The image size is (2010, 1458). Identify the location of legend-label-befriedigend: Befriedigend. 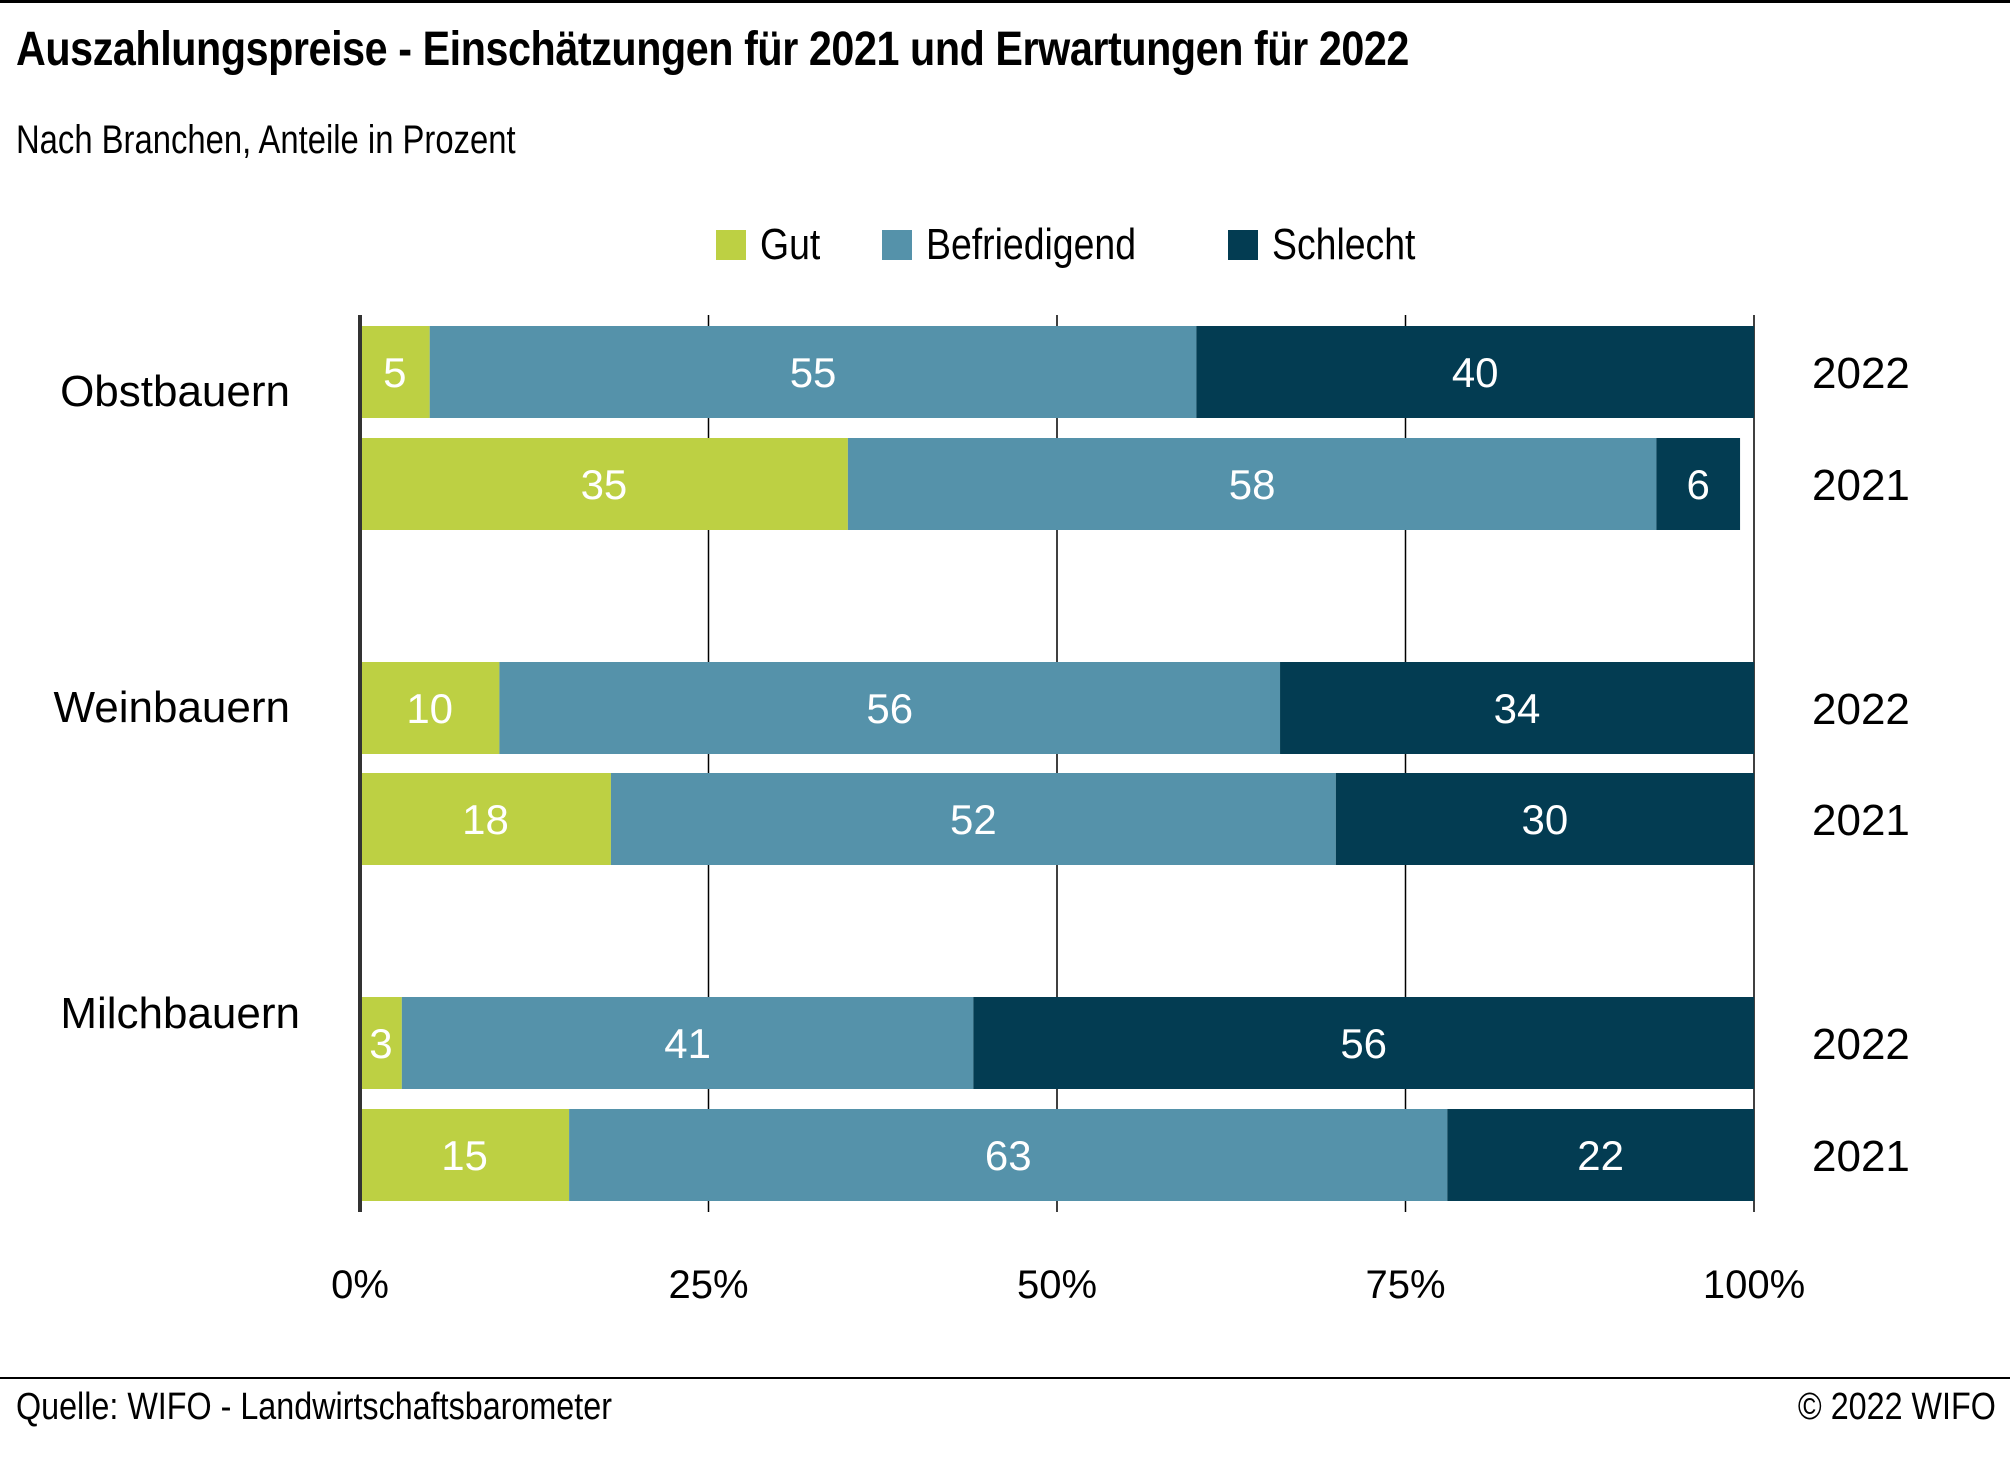
(1031, 244).